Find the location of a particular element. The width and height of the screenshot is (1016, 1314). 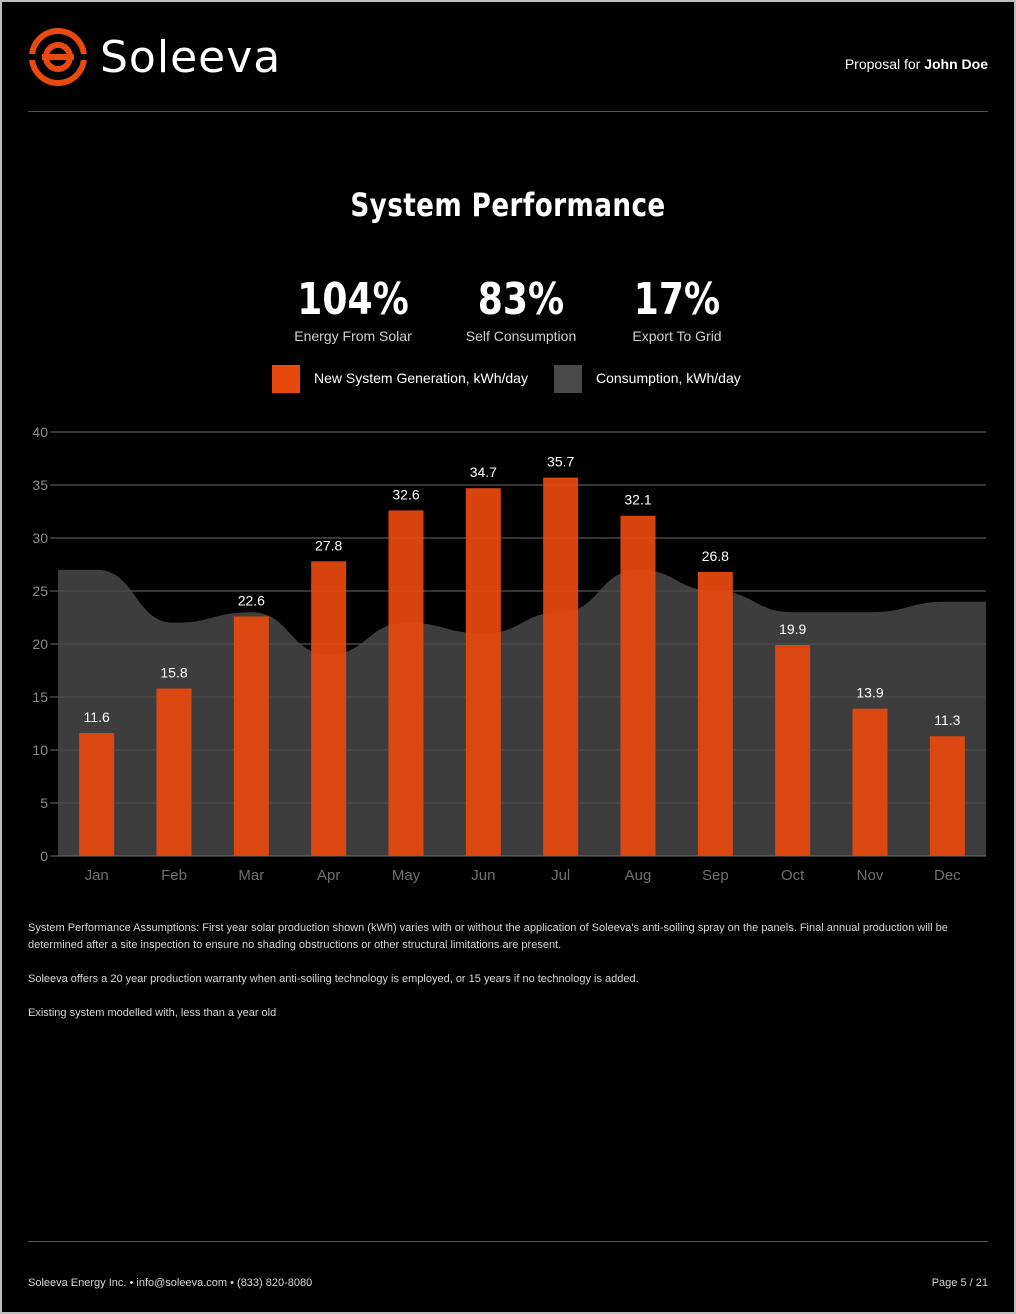

stat-label: Export To Grid is located at coordinates (677, 336).